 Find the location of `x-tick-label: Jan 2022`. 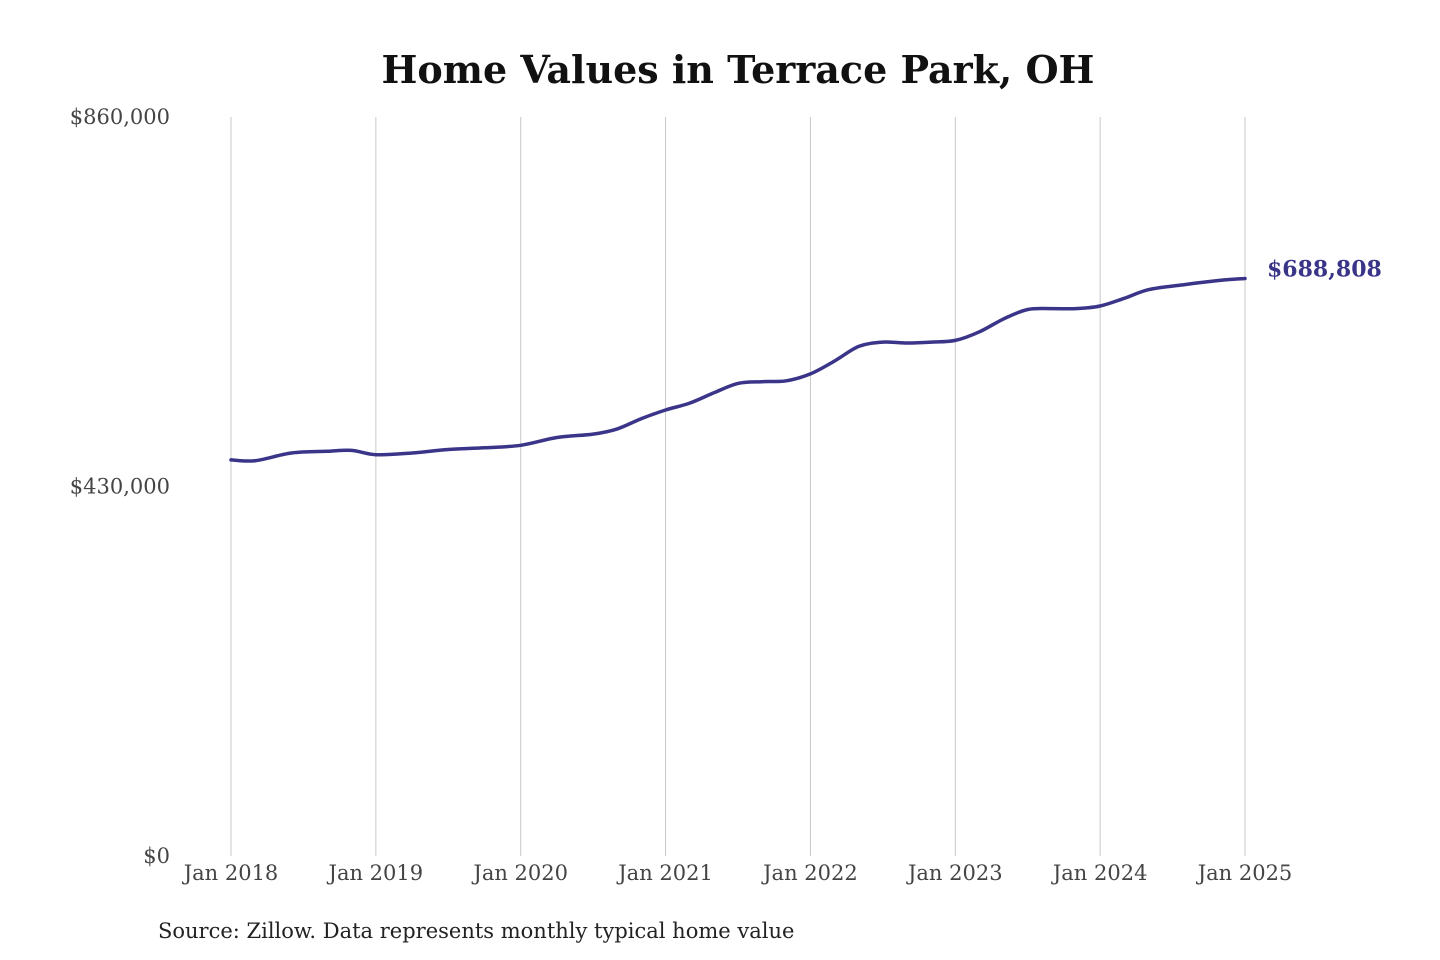

x-tick-label: Jan 2022 is located at coordinates (809, 873).